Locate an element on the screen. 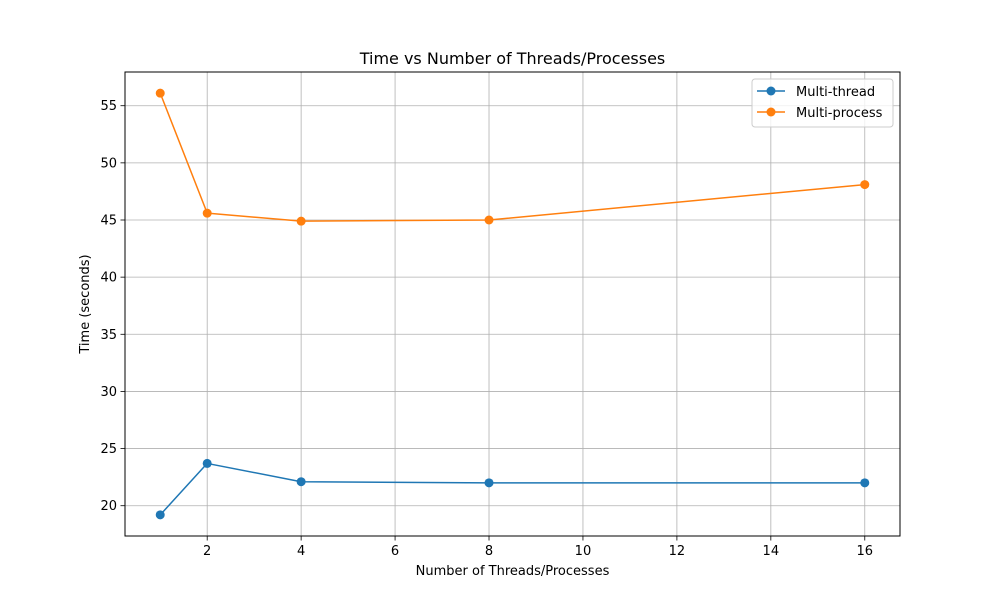 Image resolution: width=1000 pixels, height=600 pixels. x-tick-label: 2 is located at coordinates (207, 551).